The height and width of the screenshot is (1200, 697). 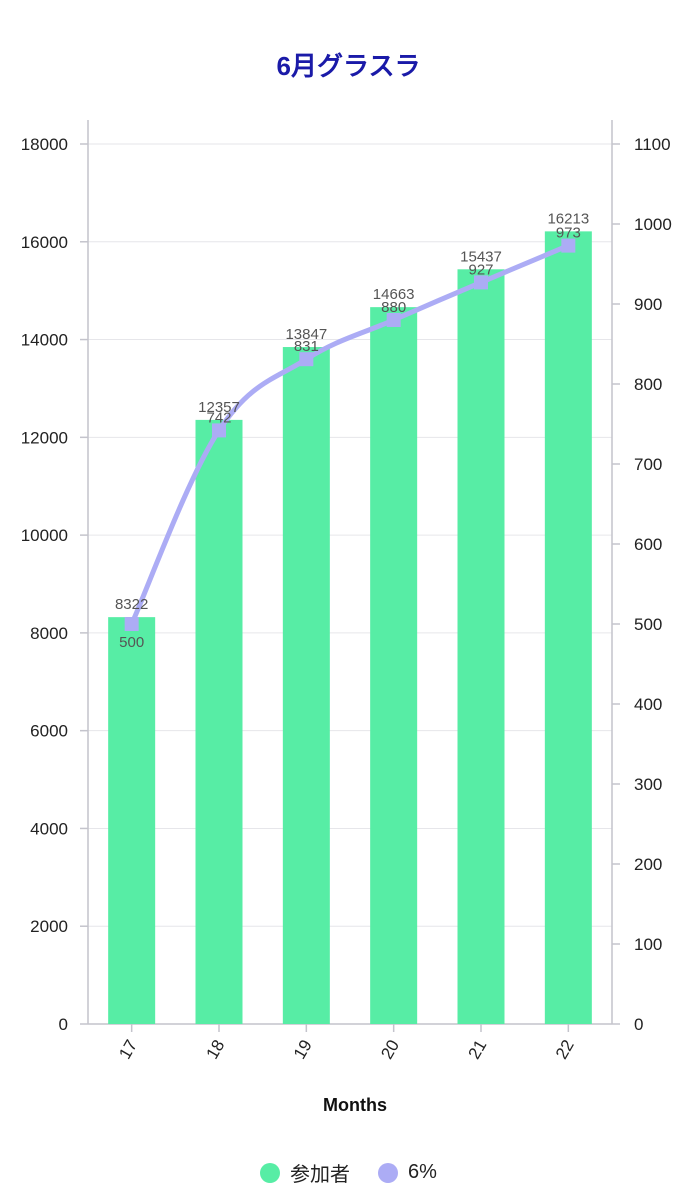 What do you see at coordinates (394, 294) in the screenshot?
I see `bar-data-label: 14663` at bounding box center [394, 294].